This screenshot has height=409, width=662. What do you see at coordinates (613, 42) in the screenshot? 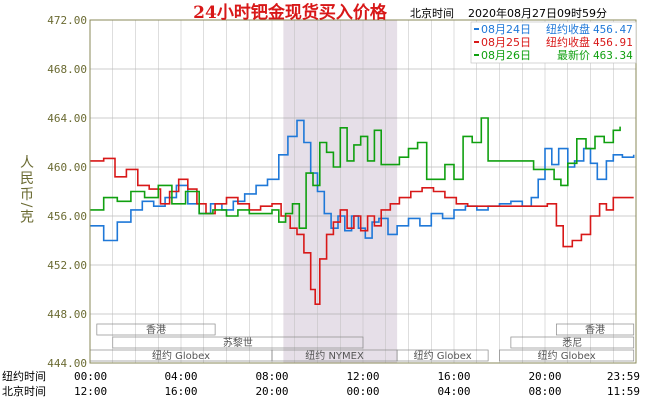
I see `legend-value: 456.91` at bounding box center [613, 42].